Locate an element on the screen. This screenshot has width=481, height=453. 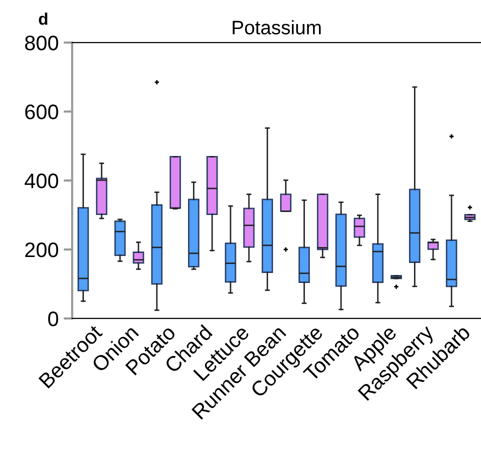
y-tick-label: 200 is located at coordinates (41, 250).